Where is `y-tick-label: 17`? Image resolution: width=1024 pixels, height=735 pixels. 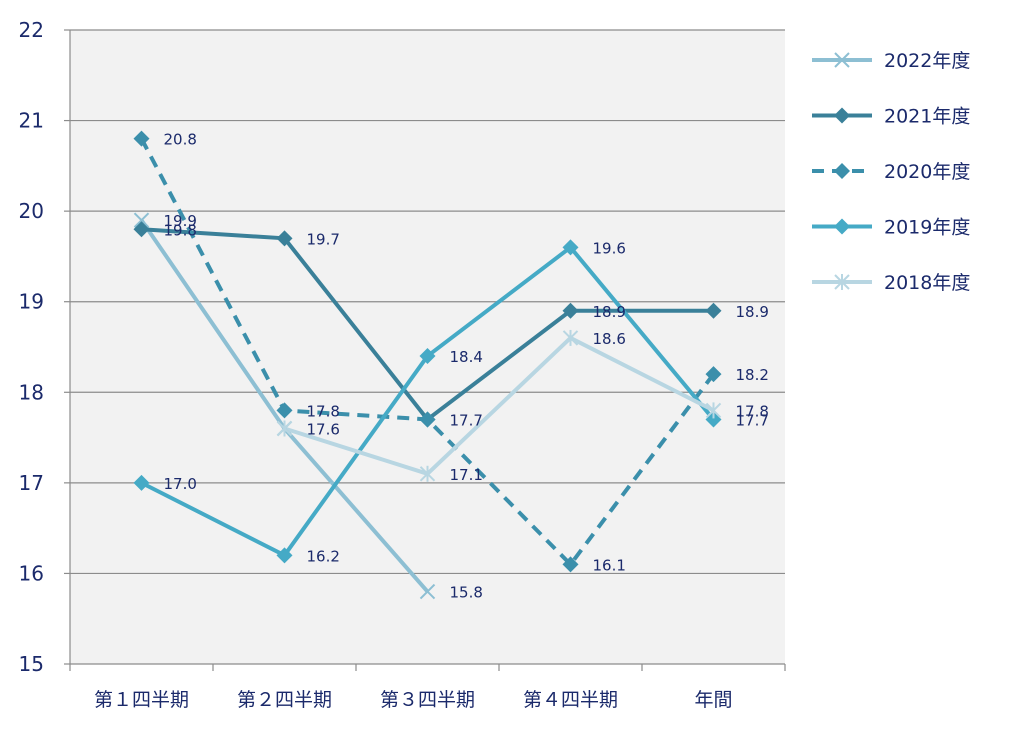
y-tick-label: 17 is located at coordinates (31, 483).